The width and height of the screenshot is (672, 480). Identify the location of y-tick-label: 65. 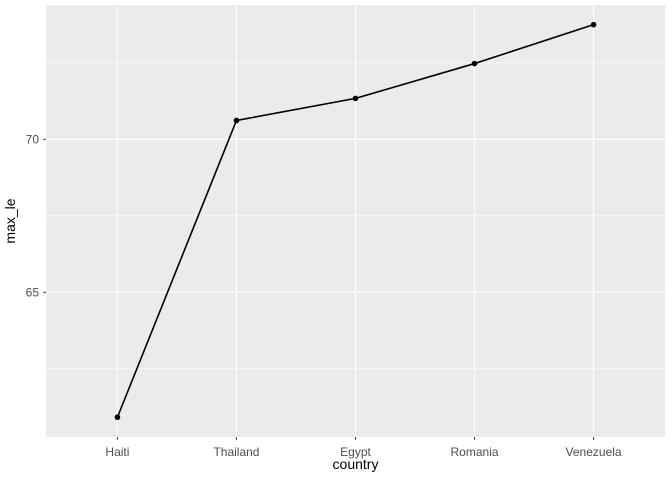
(33, 292).